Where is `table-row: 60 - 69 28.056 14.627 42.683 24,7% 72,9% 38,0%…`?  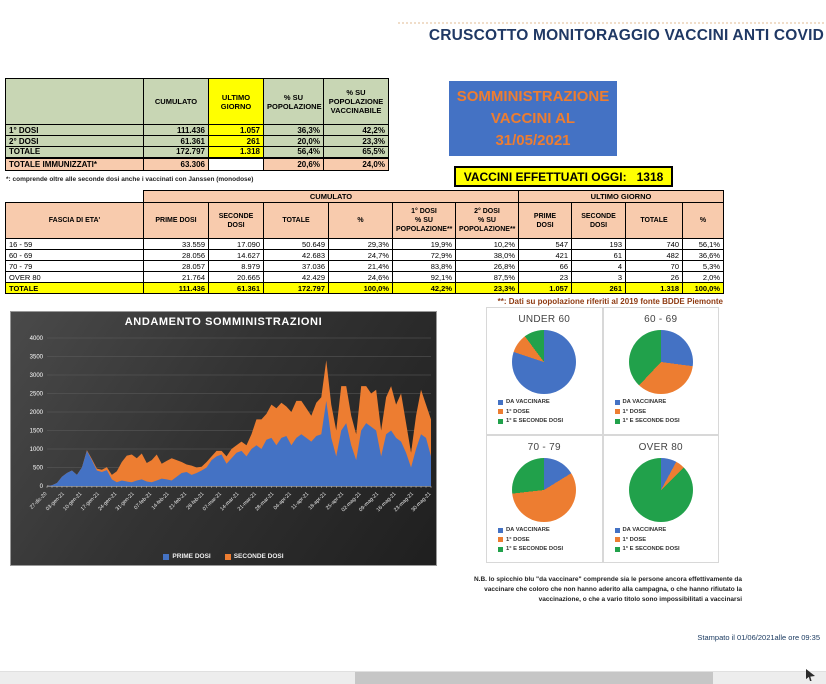
table-row: 60 - 69 28.056 14.627 42.683 24,7% 72,9% 38,0%… is located at coordinates (365, 255).